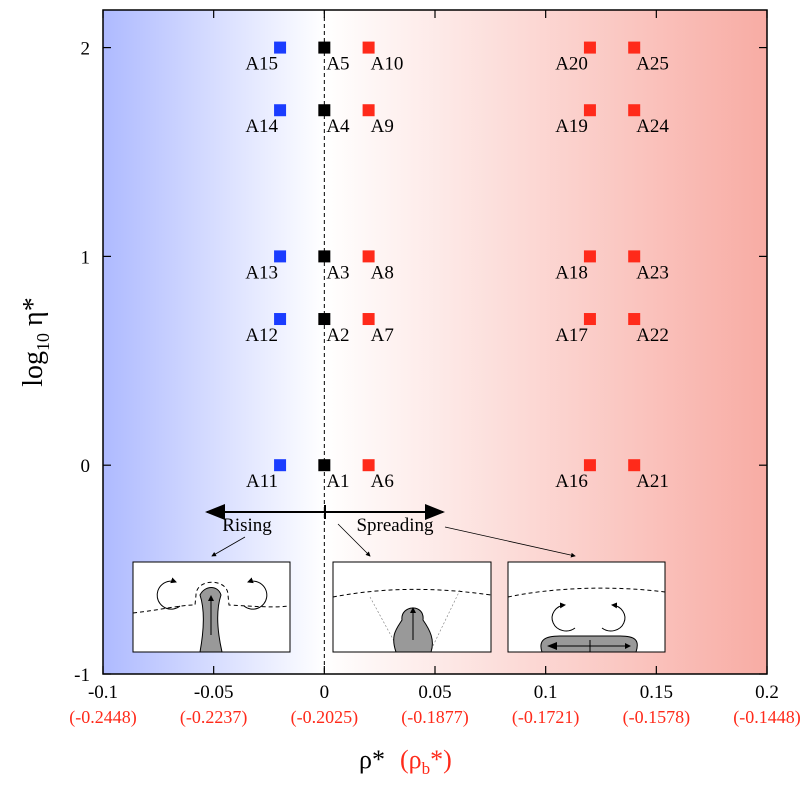  Describe the element at coordinates (325, 692) in the screenshot. I see `x-tick-label: 0` at that location.